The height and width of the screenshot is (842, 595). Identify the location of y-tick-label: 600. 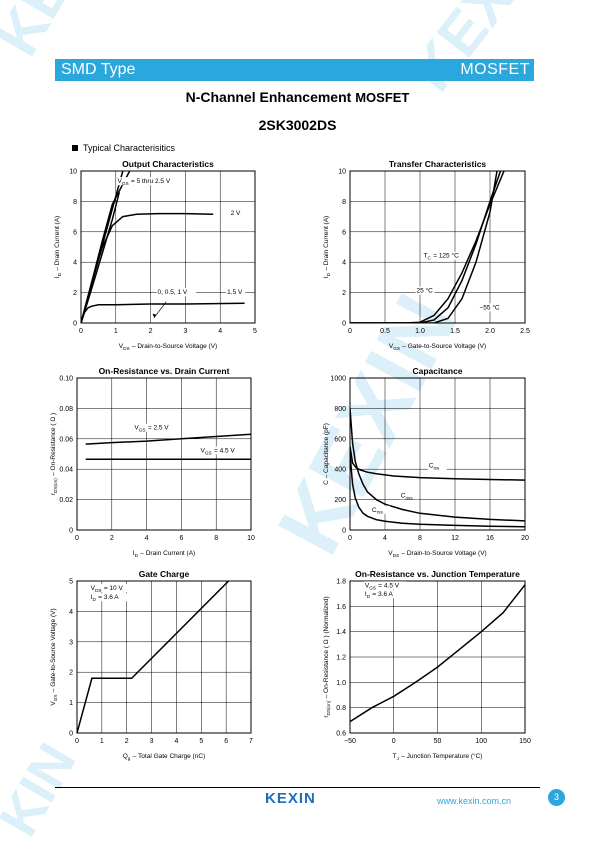
(340, 439).